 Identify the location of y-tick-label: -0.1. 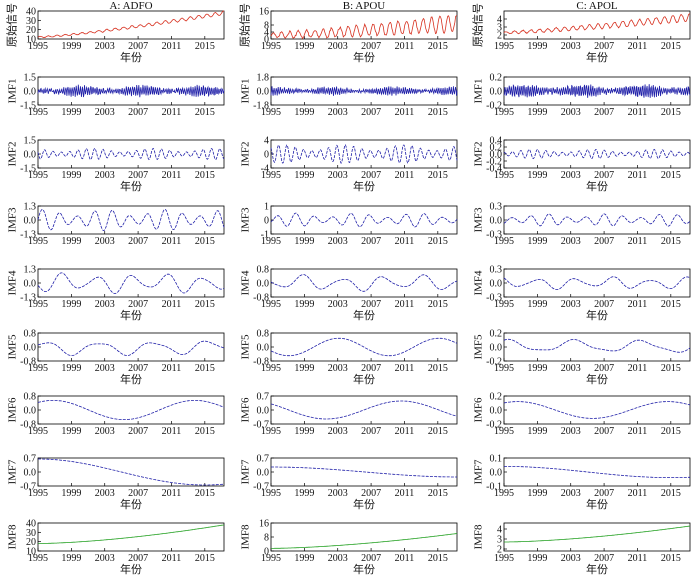
(494, 487).